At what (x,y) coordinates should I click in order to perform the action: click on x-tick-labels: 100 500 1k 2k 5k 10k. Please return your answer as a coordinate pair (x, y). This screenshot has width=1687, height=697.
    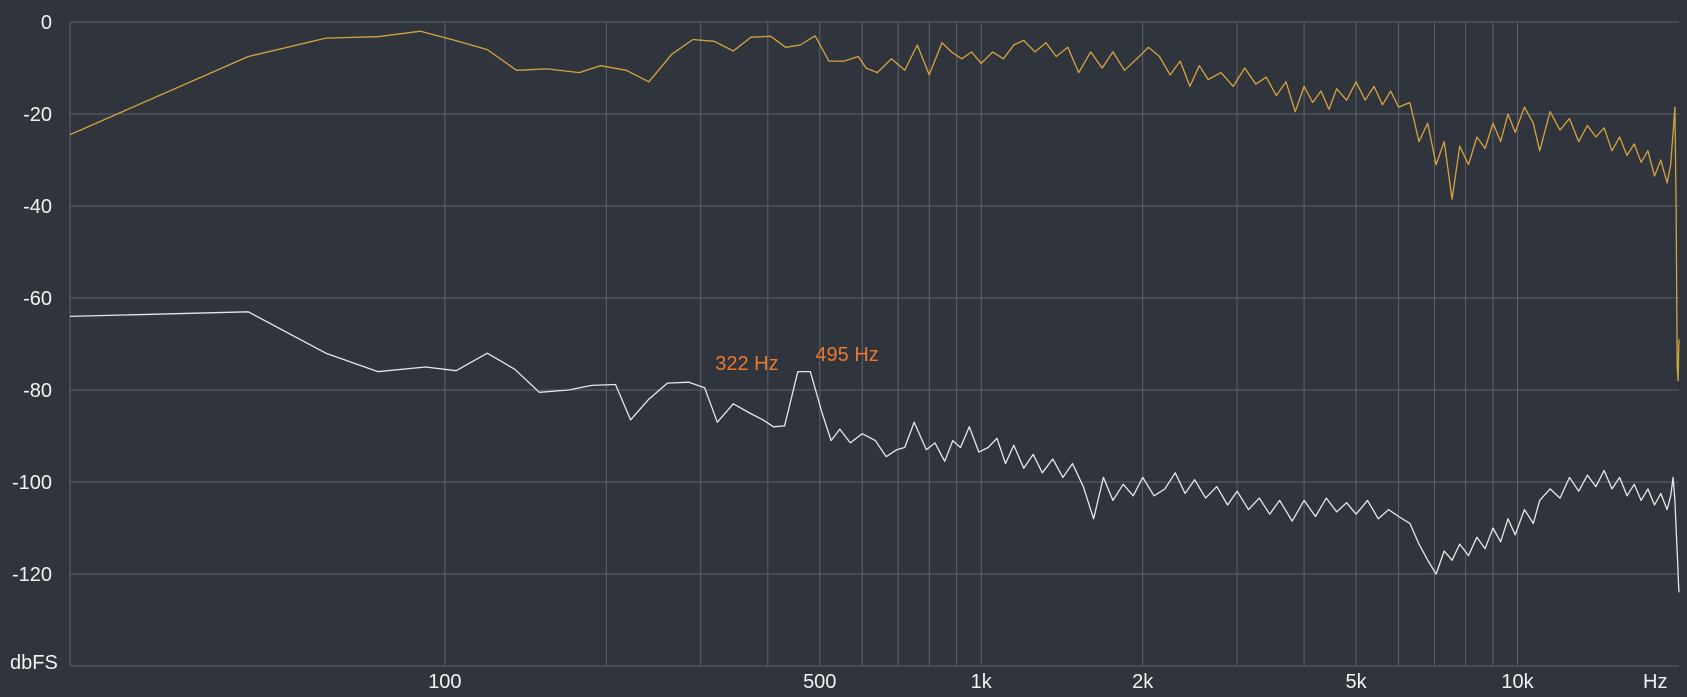
    Looking at the image, I should click on (981, 682).